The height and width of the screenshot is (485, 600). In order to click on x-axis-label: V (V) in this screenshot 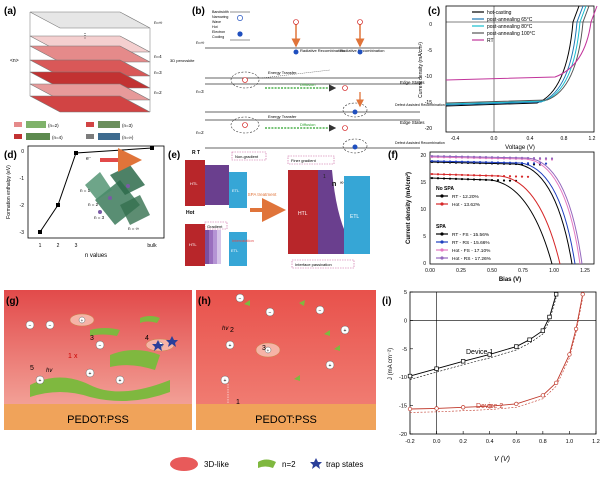, I will do `click(502, 459)`.